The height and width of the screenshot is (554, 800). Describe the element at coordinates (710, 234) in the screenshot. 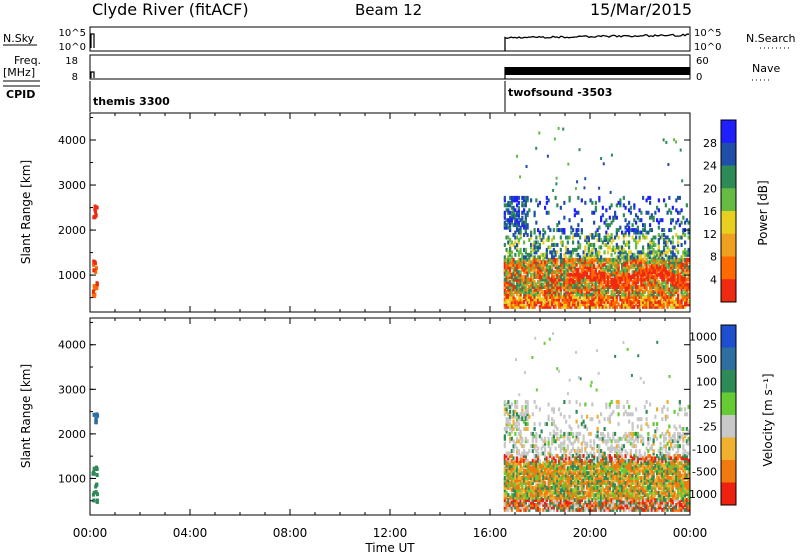

I see `colorbar-tick-0-2: 12` at that location.